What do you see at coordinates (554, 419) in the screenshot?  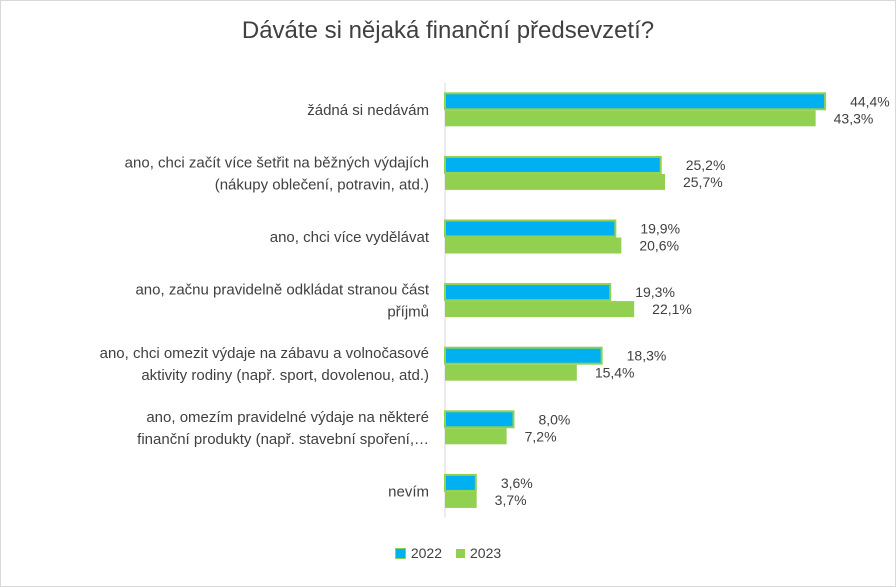 I see `data-label-2022: 8,0%` at bounding box center [554, 419].